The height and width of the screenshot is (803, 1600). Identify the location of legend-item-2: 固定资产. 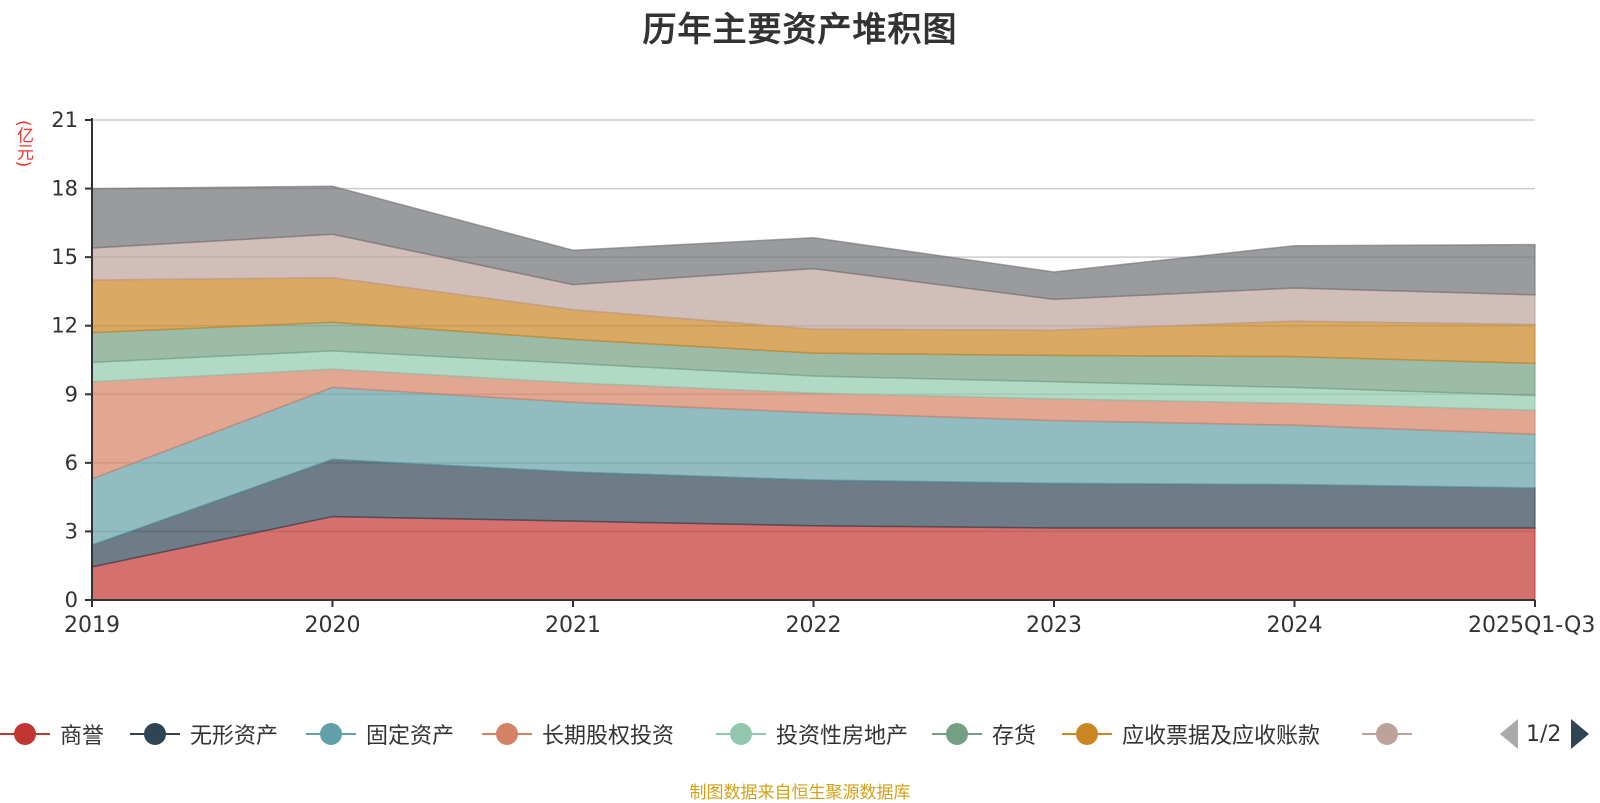
(380, 734).